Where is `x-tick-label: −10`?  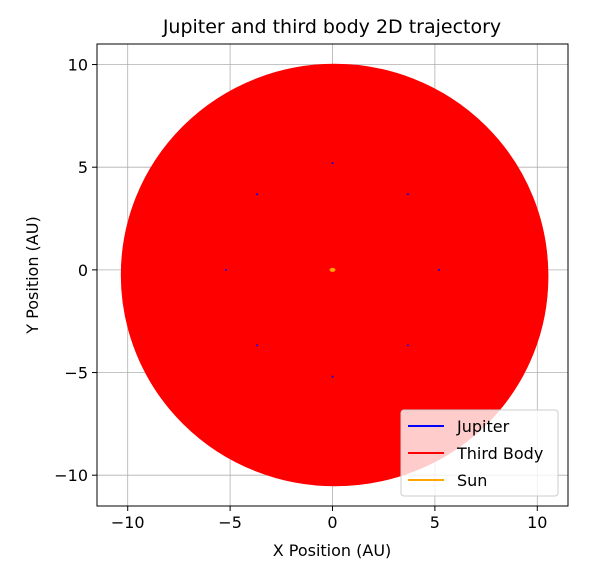 x-tick-label: −10 is located at coordinates (128, 522).